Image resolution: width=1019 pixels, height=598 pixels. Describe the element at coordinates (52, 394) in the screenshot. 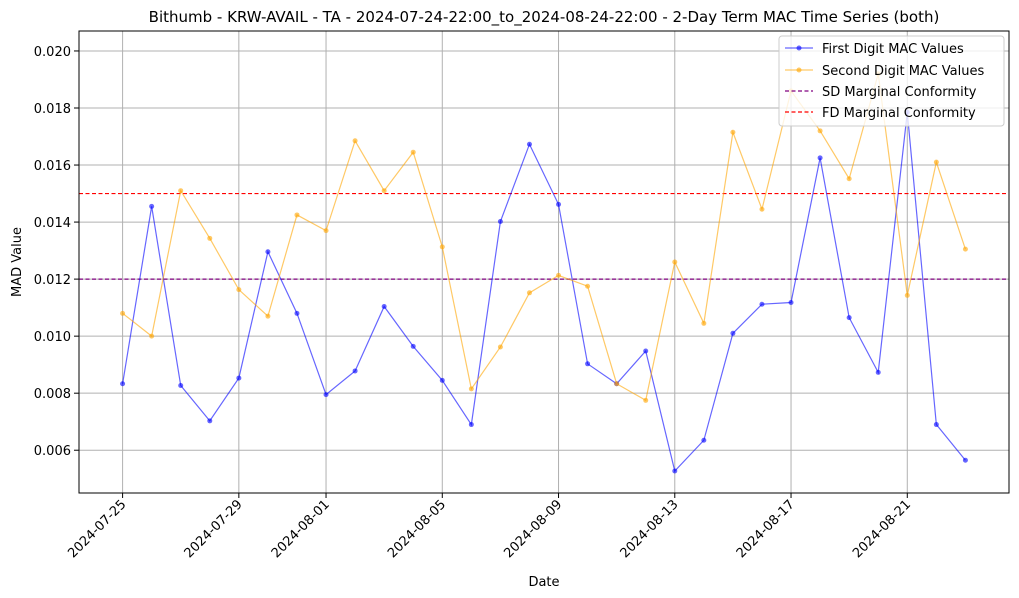

I see `y-tick-label: 0.008` at that location.